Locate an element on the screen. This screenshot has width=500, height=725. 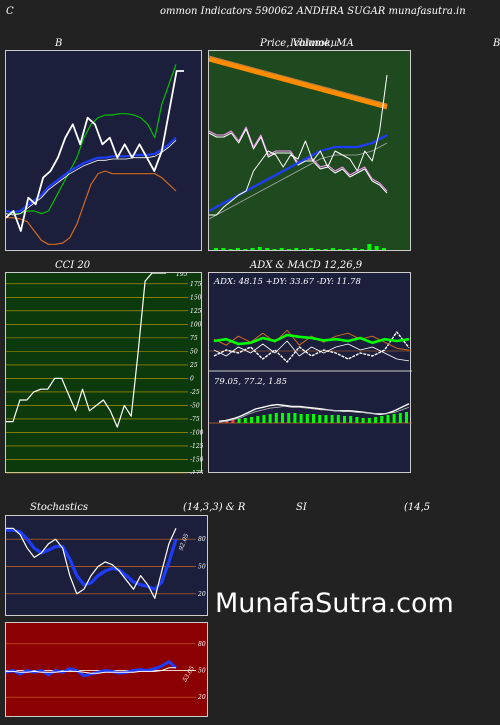
stoch-chart: 80 50 20 92.05 is located at coordinates (106, 563).